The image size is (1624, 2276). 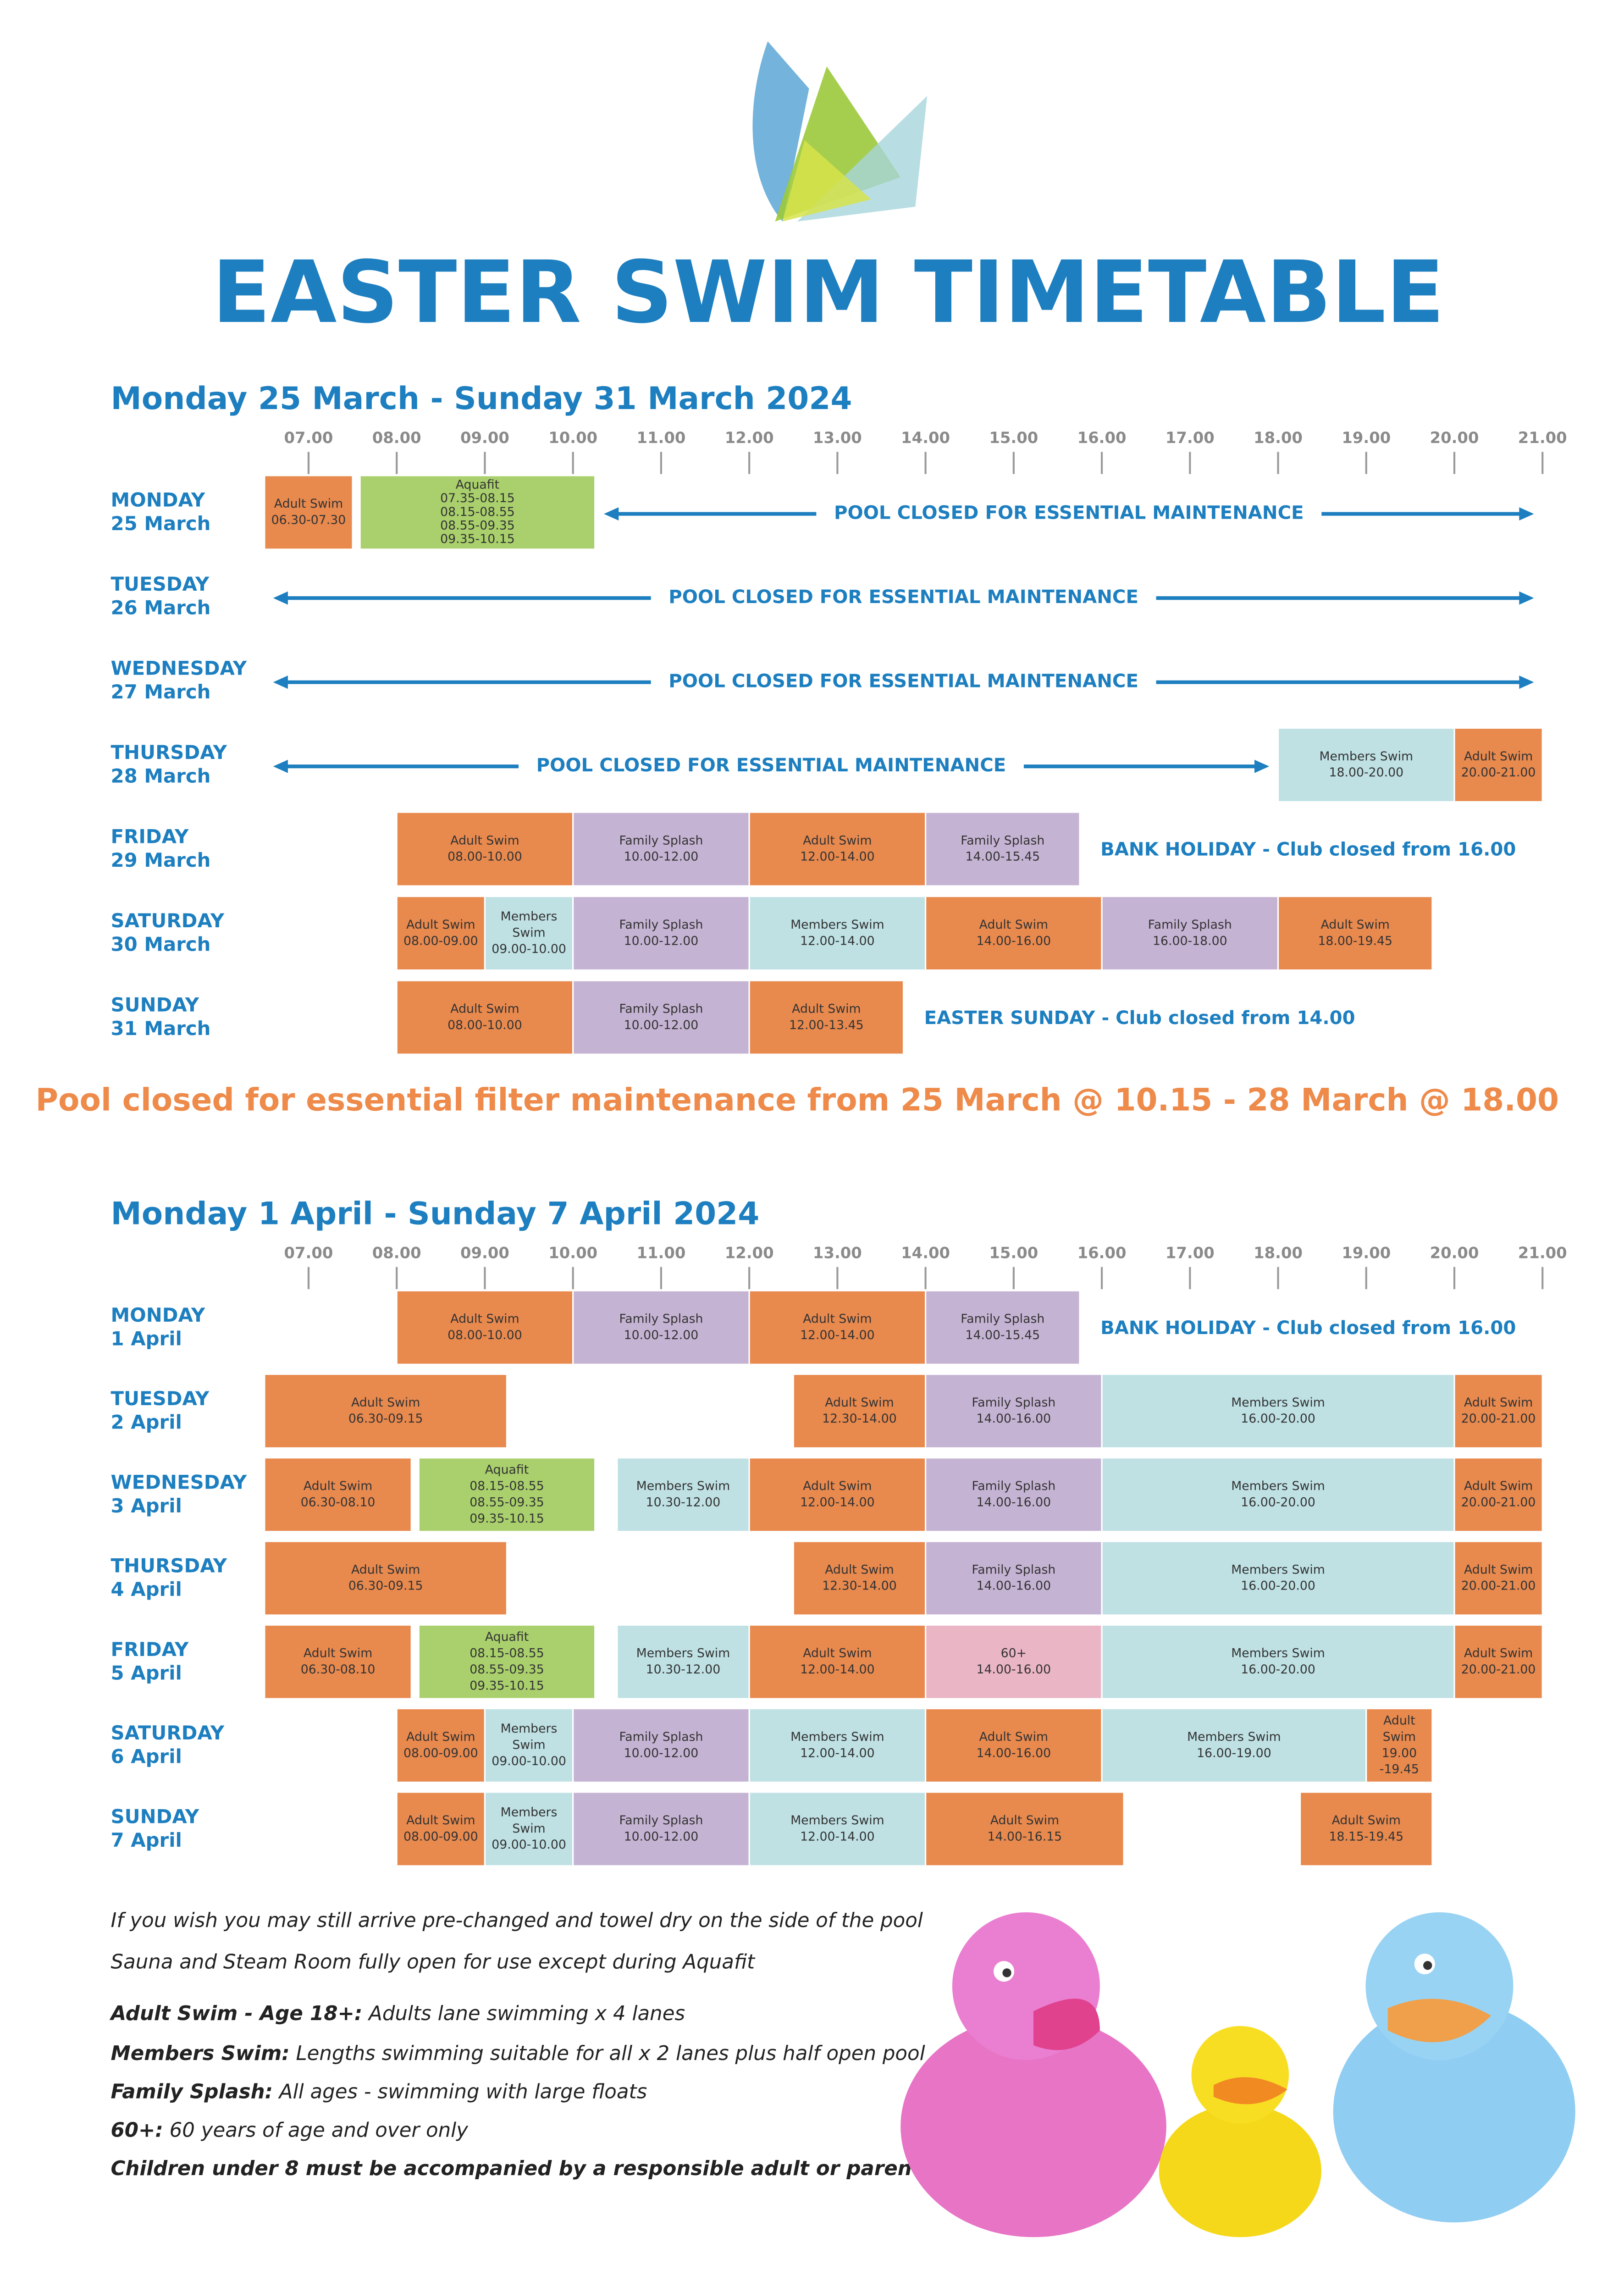 I want to click on club-note: EASTER SUNDAY - Club closed from 14.00, so click(x=1139, y=1018).